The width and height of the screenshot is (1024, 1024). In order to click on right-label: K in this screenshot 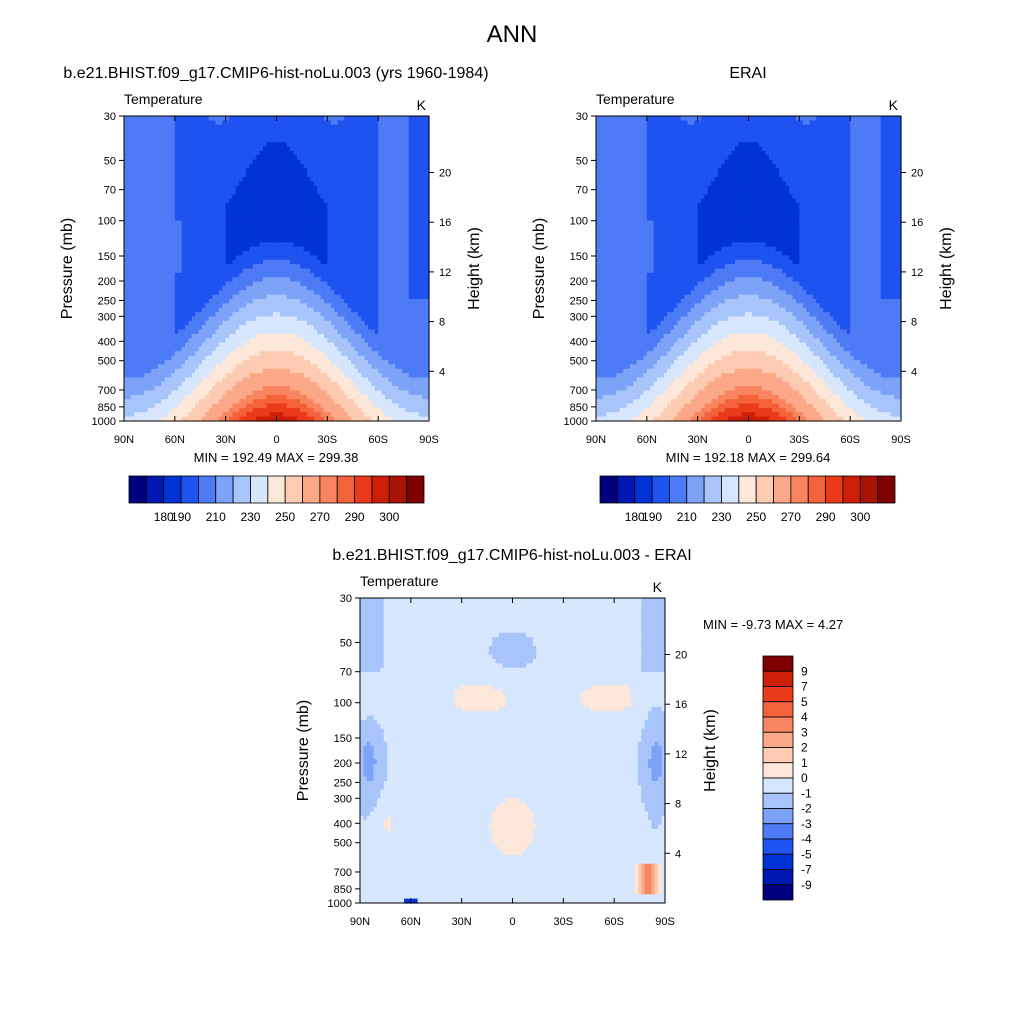, I will do `click(422, 105)`.